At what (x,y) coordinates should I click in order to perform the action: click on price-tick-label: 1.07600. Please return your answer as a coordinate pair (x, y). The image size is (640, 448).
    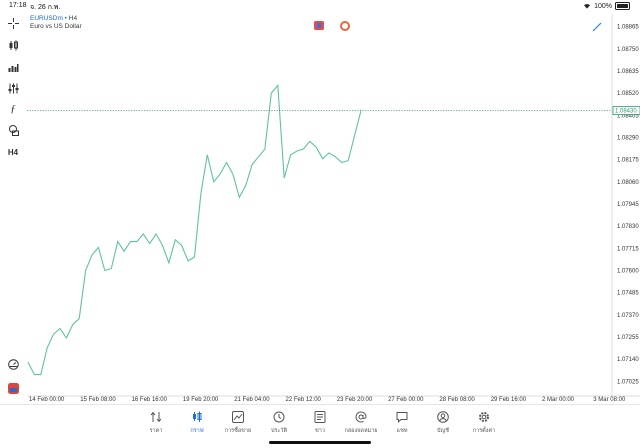
    Looking at the image, I should click on (628, 272).